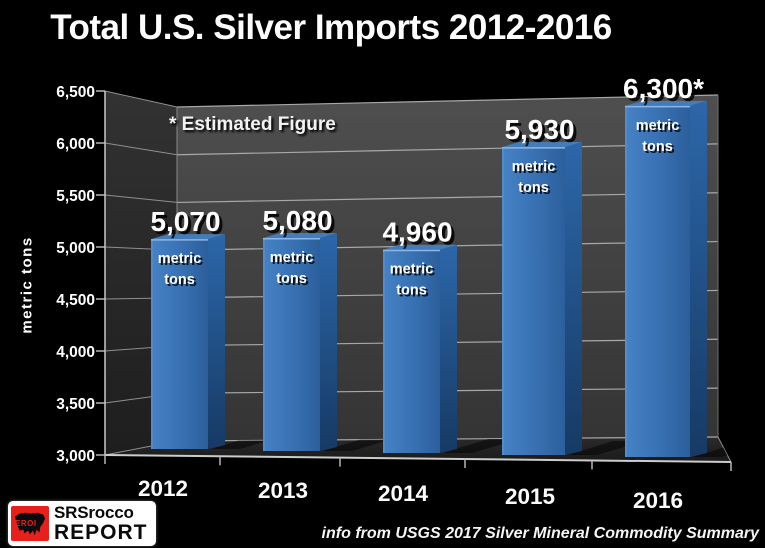 This screenshot has height=548, width=765. I want to click on y-axis-tick-label-shadow: 6,500, so click(77, 94).